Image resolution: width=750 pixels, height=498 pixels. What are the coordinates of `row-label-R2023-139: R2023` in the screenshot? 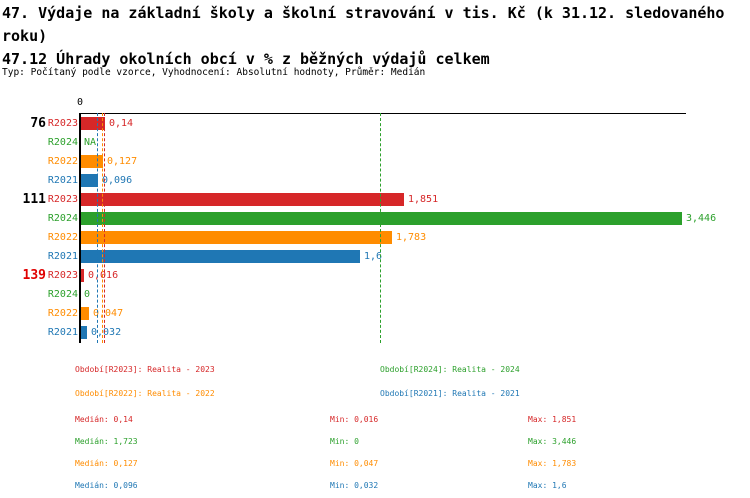 It's located at (62, 275).